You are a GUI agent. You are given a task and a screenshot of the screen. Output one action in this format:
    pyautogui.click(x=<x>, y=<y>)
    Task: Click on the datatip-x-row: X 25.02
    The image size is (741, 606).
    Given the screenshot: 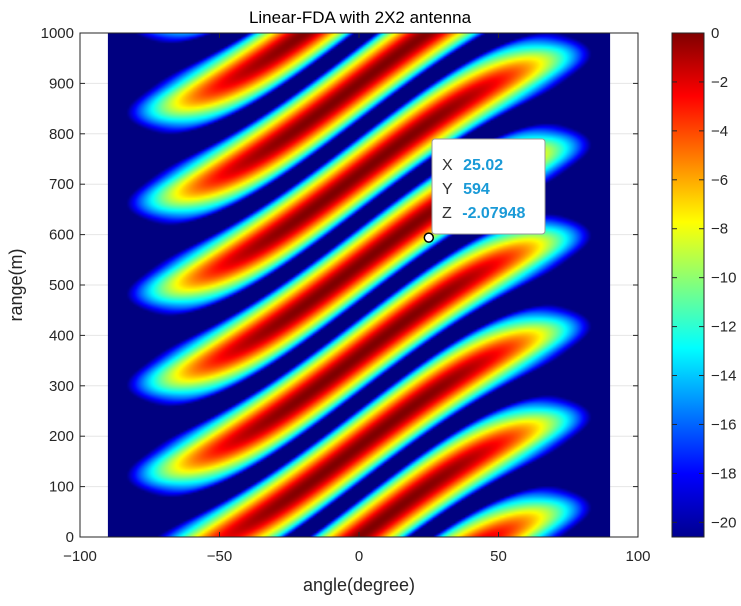 What is the action you would take?
    pyautogui.click(x=472, y=165)
    